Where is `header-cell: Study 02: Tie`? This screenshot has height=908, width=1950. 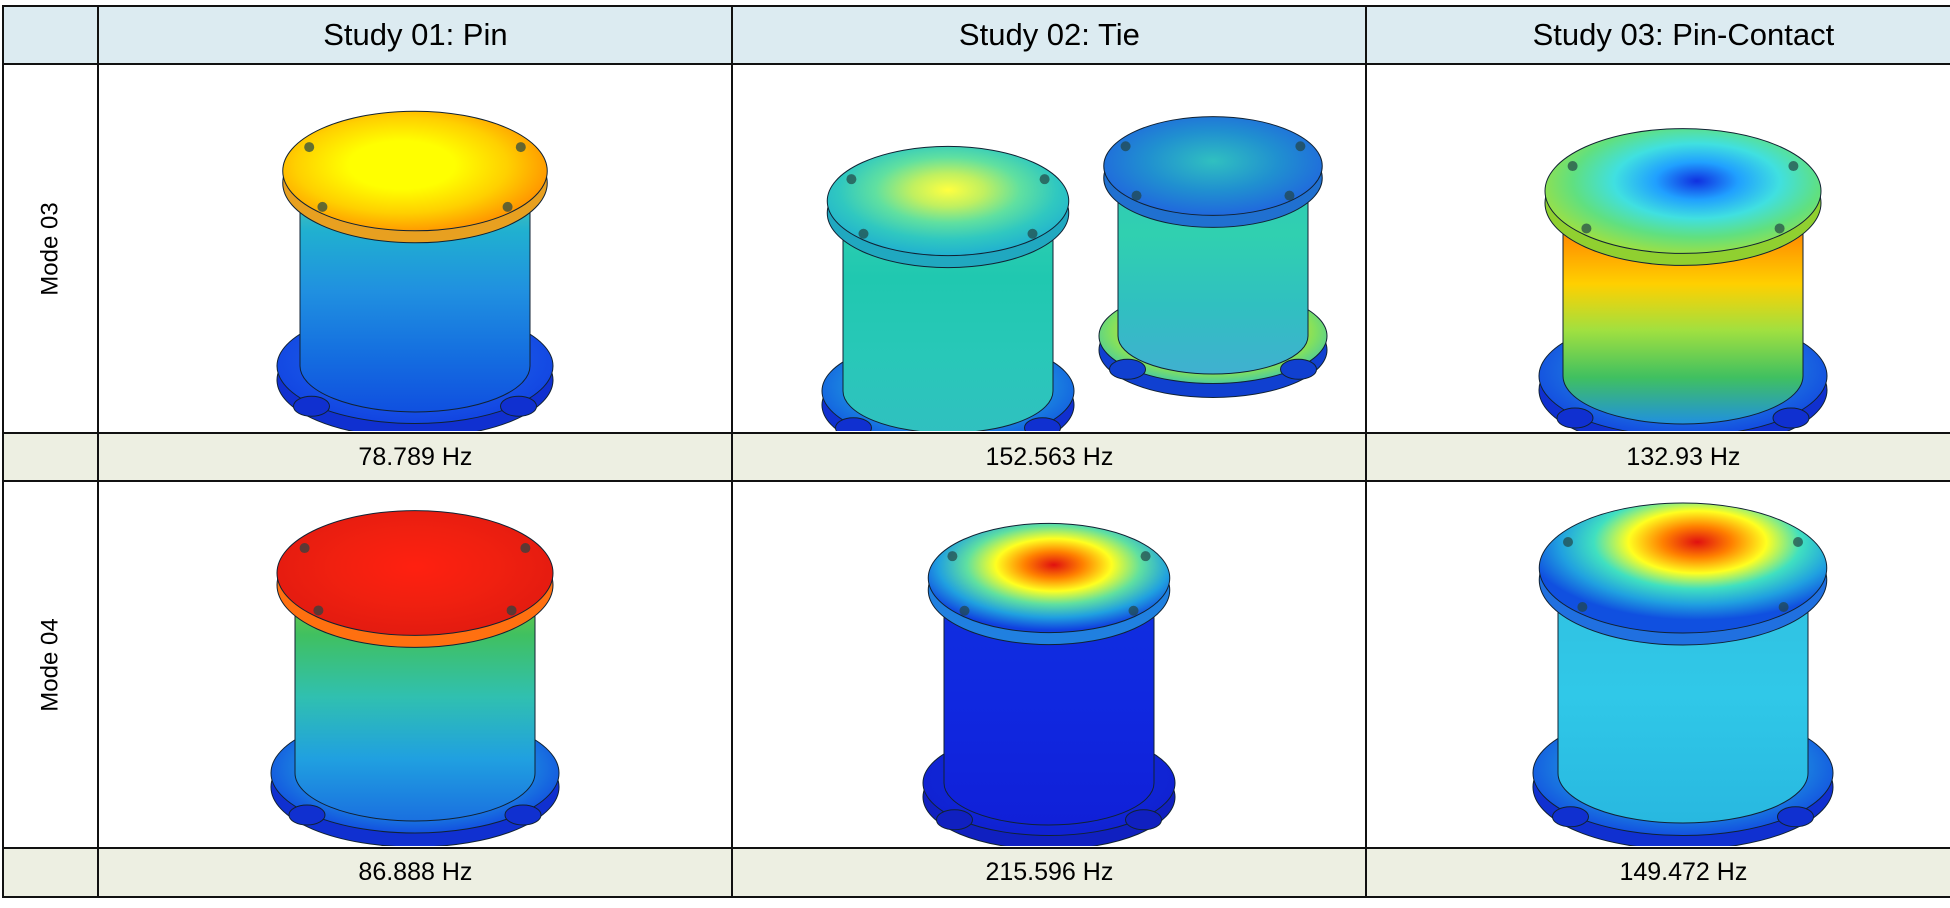 header-cell: Study 02: Tie is located at coordinates (1049, 35).